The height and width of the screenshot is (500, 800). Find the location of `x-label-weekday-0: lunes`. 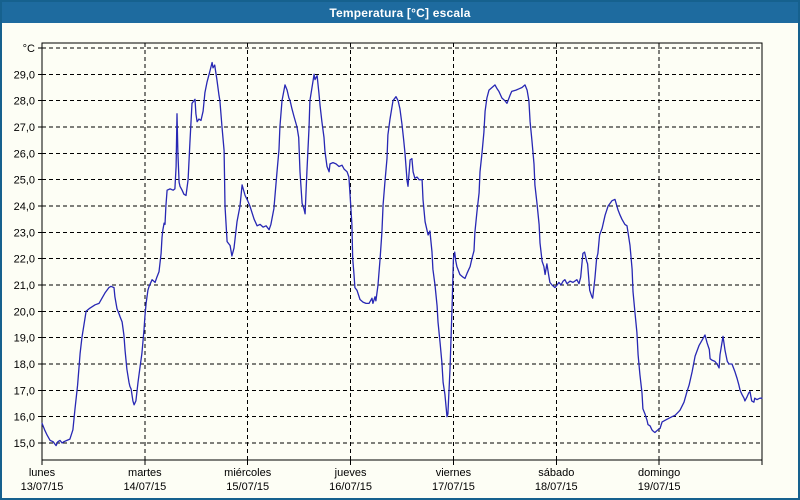

x-label-weekday-0: lunes is located at coordinates (42, 473).